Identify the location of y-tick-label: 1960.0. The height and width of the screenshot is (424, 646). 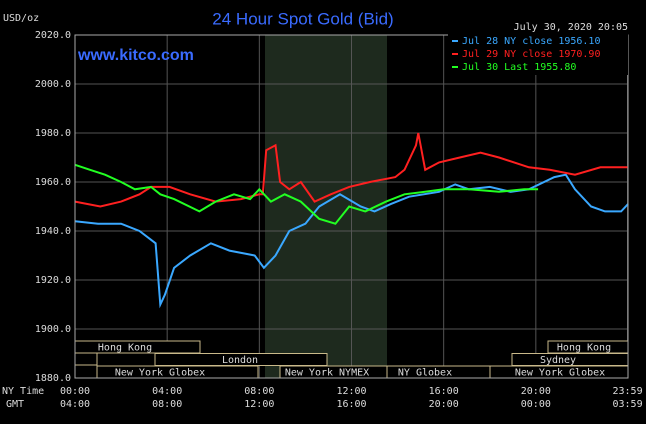
(53, 182).